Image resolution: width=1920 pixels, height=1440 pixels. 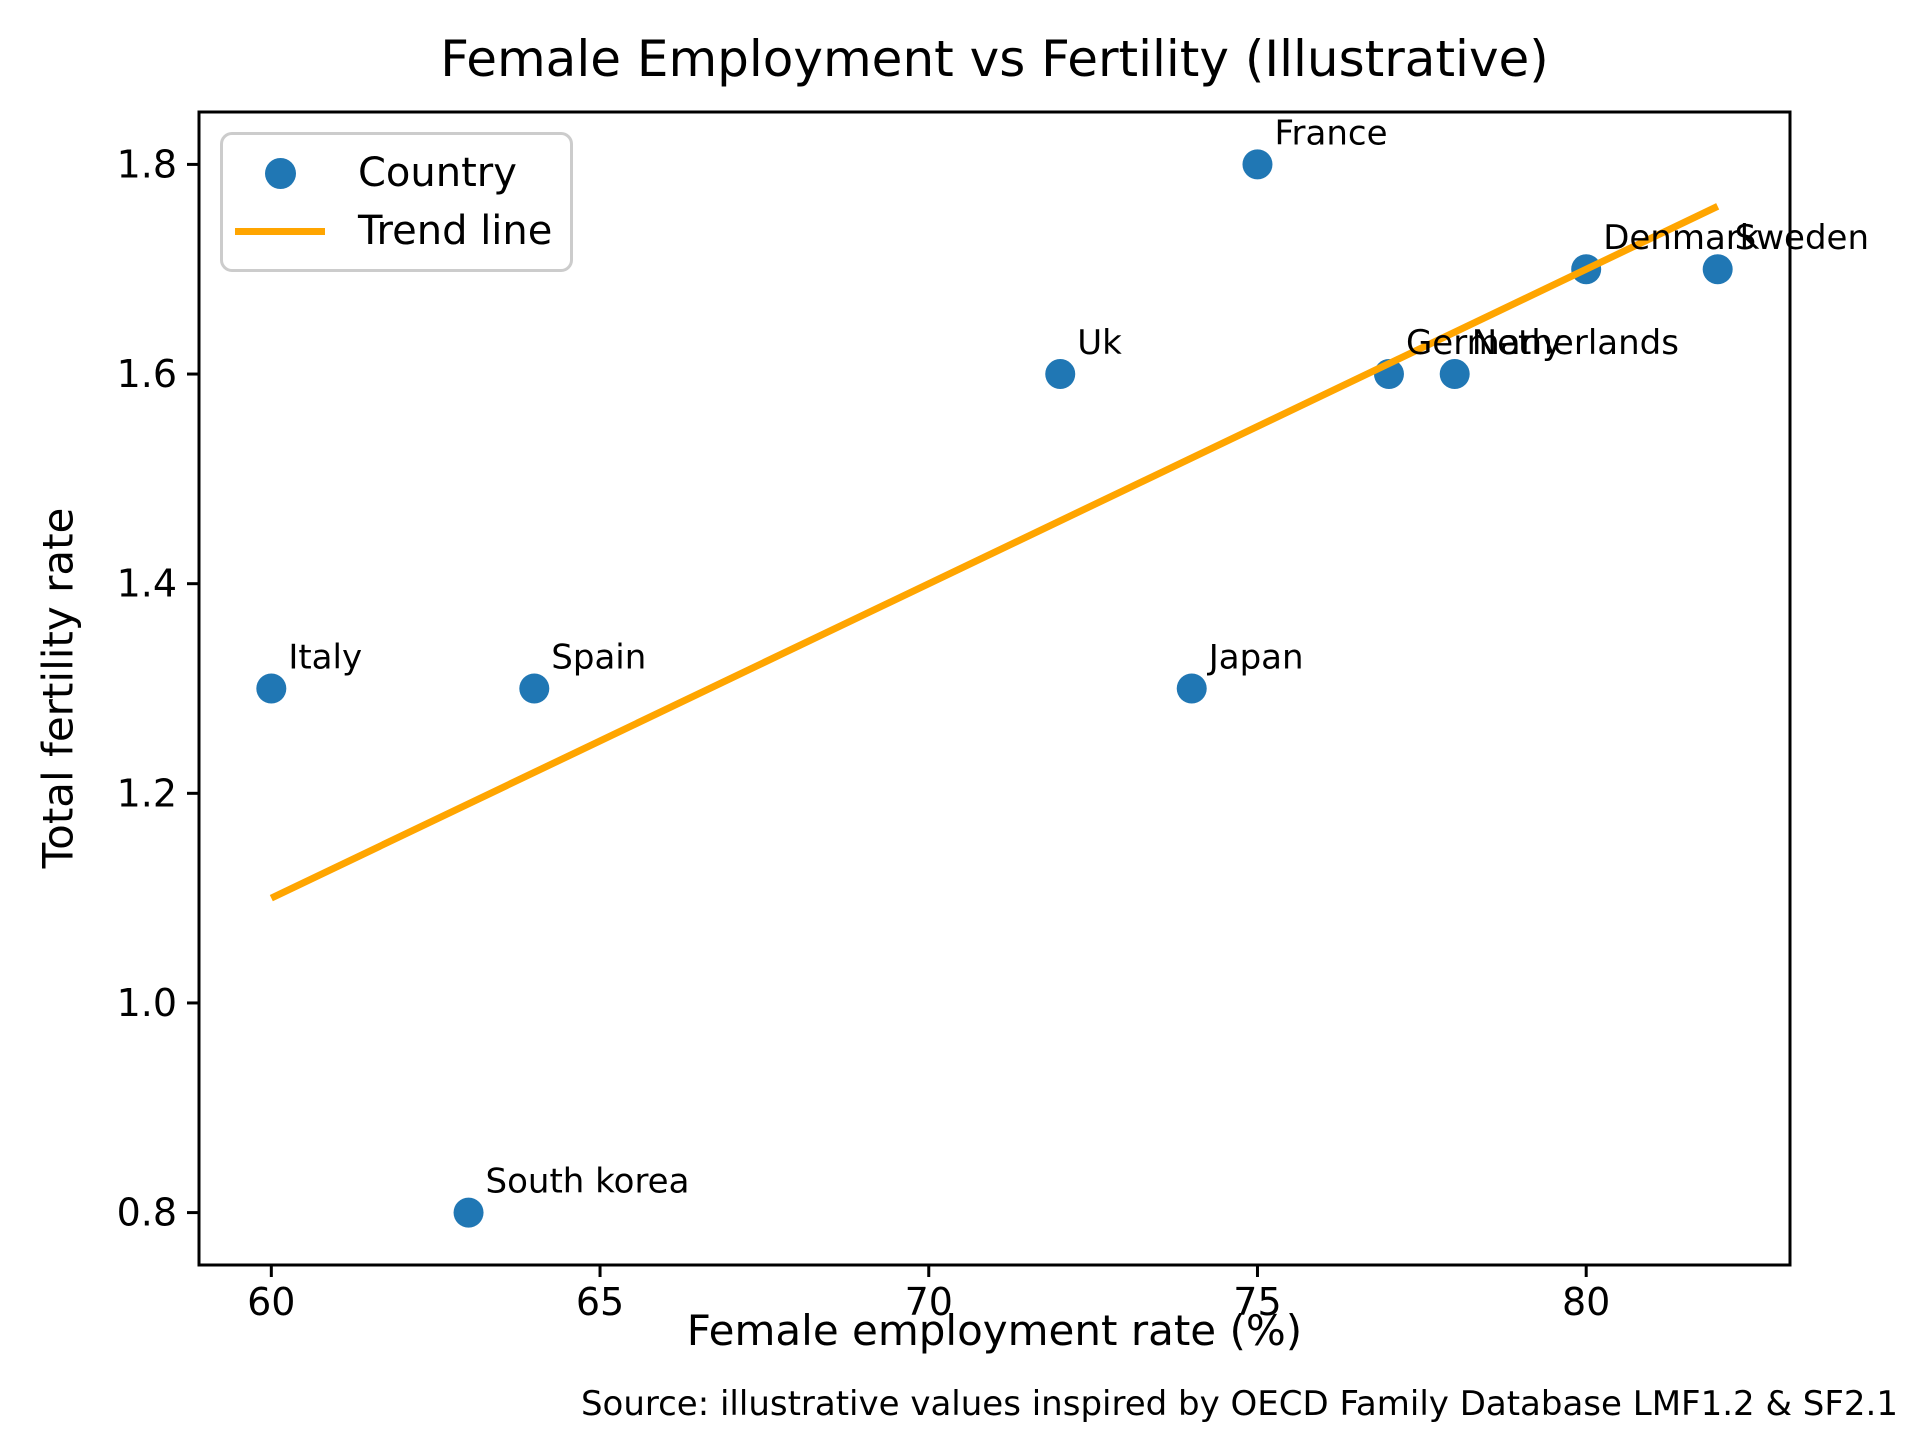 What do you see at coordinates (1191, 688) in the screenshot?
I see `data-point-japan` at bounding box center [1191, 688].